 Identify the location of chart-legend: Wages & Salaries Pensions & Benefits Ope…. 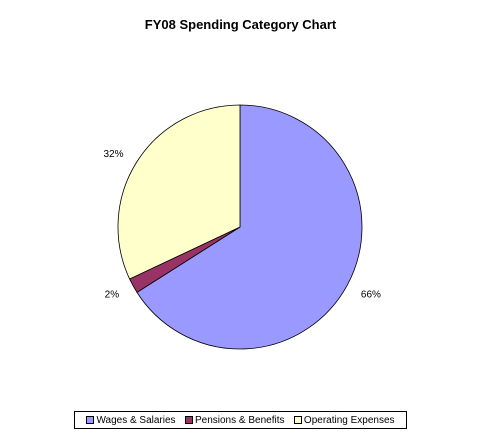
(240, 420).